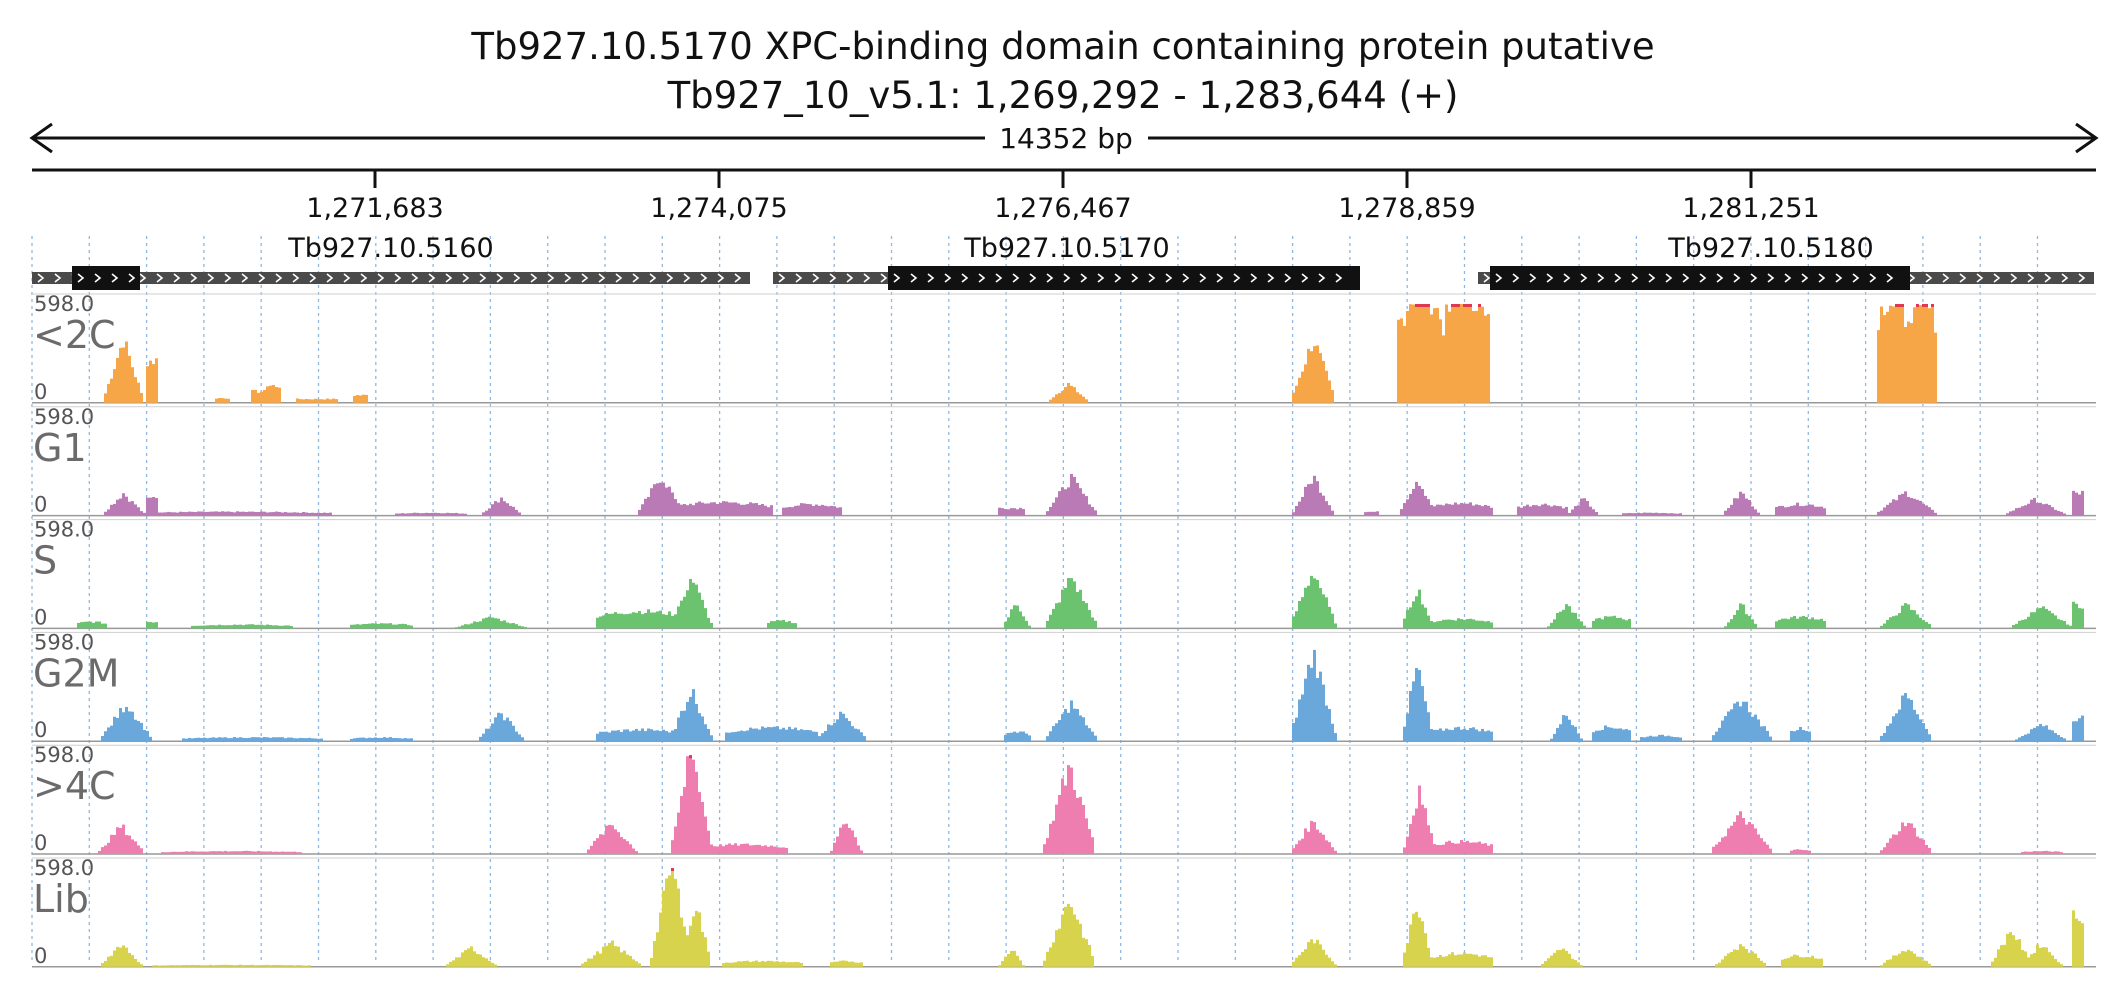 The width and height of the screenshot is (2126, 1004). Describe the element at coordinates (1406, 208) in the screenshot. I see `axis-tick-label: 1,278,859` at that location.